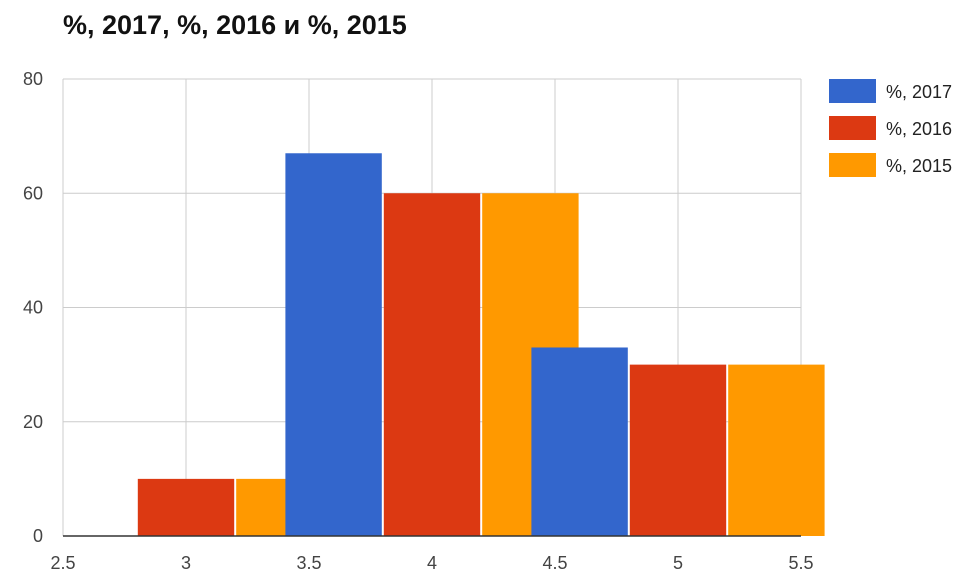 The image size is (979, 574). I want to click on legend-label: %, 2016, so click(919, 129).